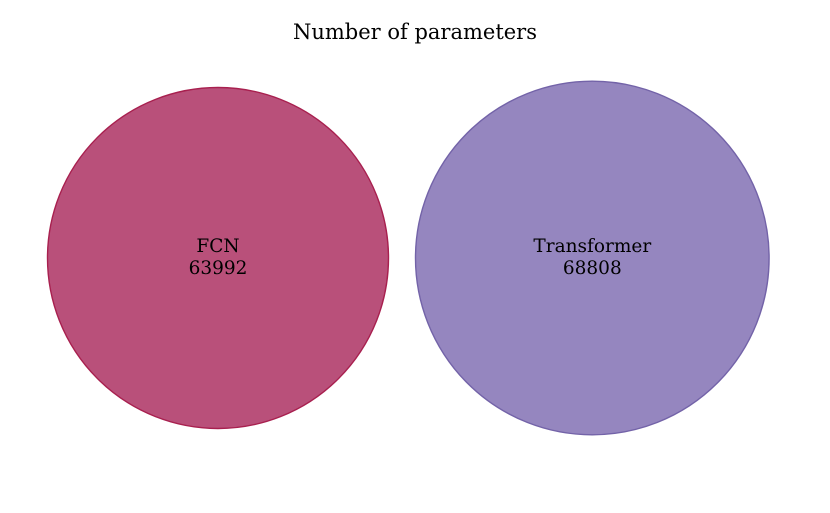 Image resolution: width=830 pixels, height=513 pixels. Describe the element at coordinates (217, 246) in the screenshot. I see `set-label-fcn: FCN` at that location.